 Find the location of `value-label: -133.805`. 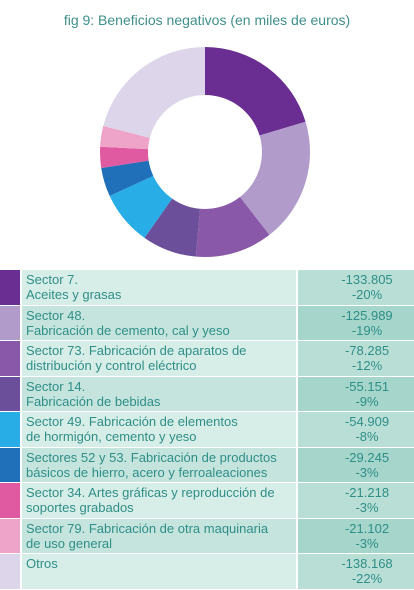

value-label: -133.805 is located at coordinates (367, 279).